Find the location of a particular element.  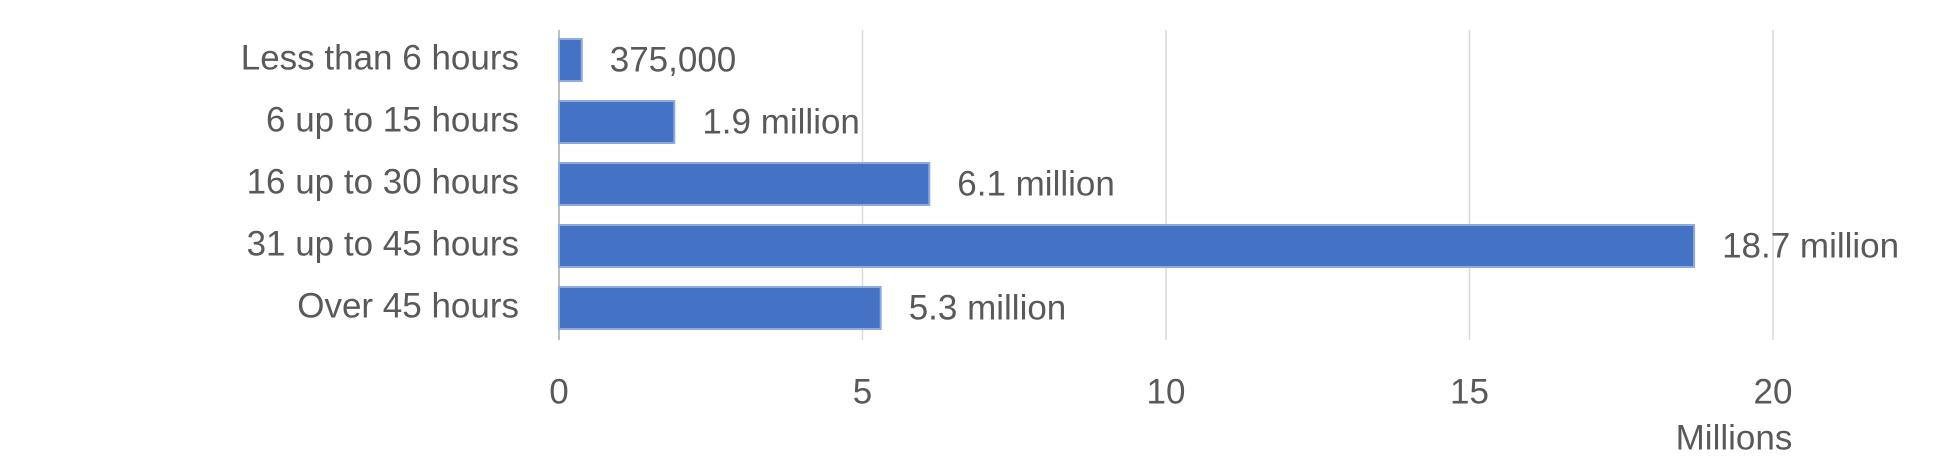

value-label: 1.9 million is located at coordinates (781, 121).